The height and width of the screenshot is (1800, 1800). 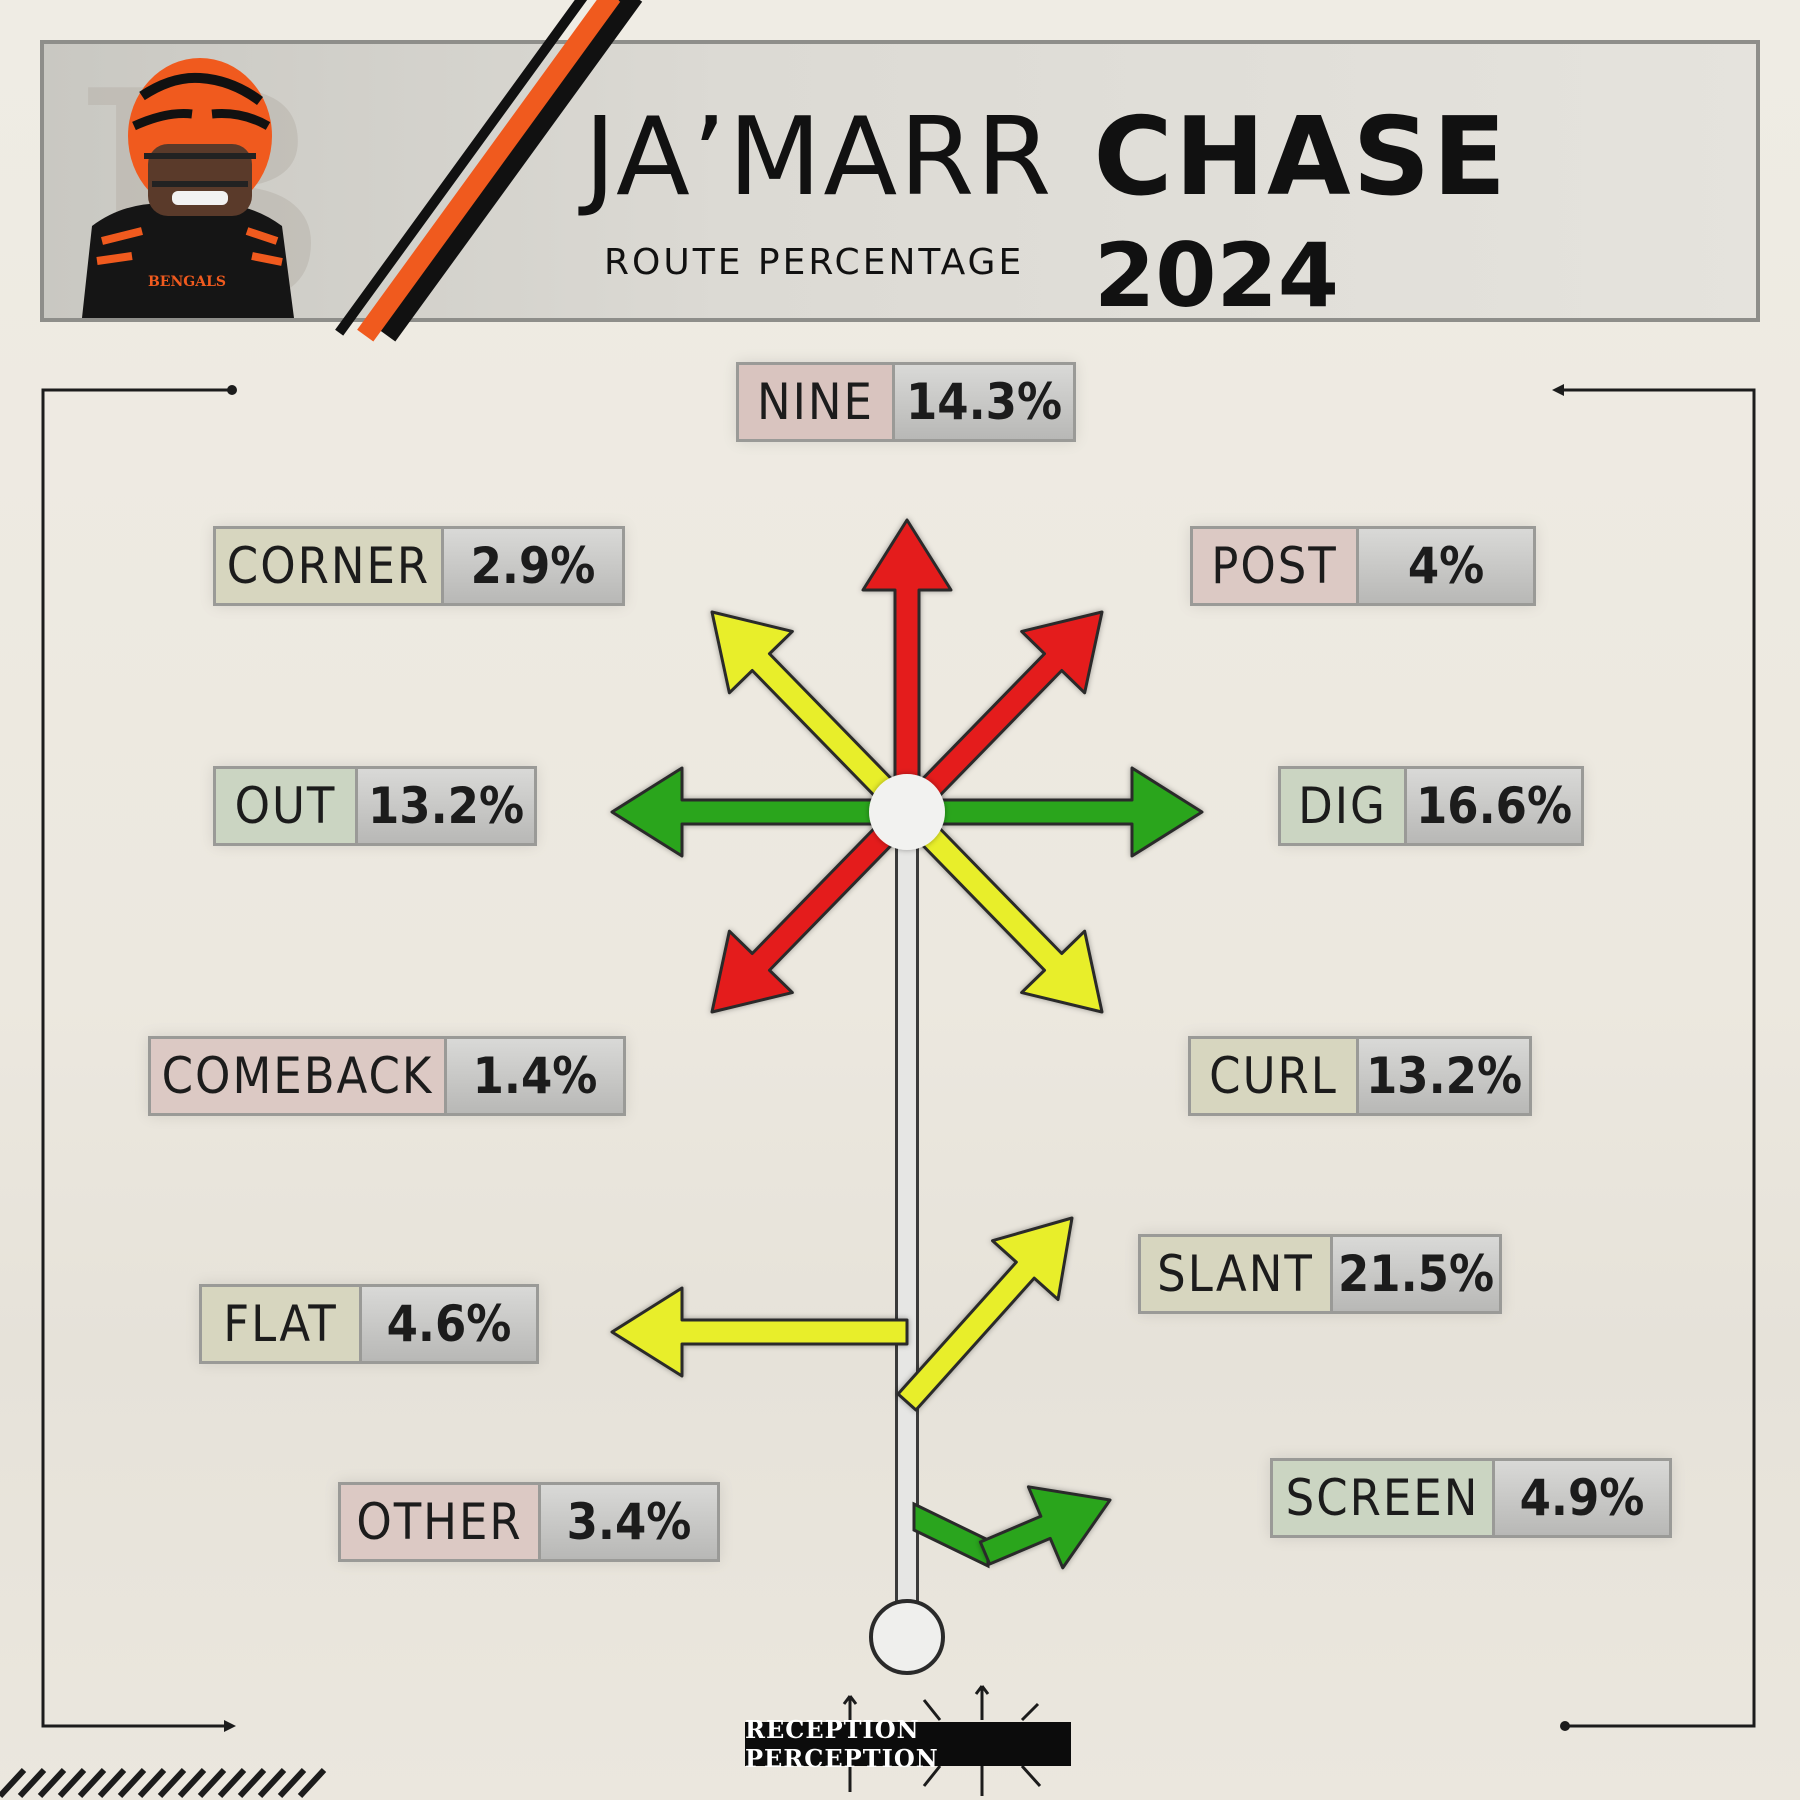 What do you see at coordinates (449, 1324) in the screenshot?
I see `route-flat-value: 4.6%` at bounding box center [449, 1324].